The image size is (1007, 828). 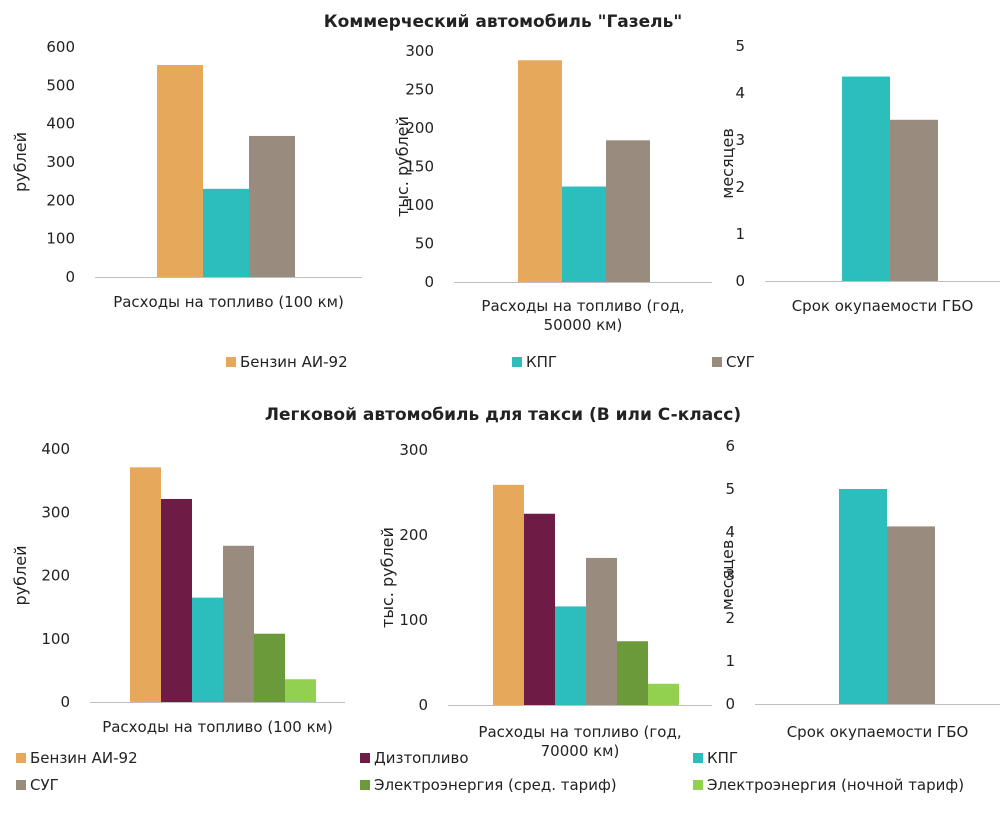 I want to click on legend-item: Электроэнергия (ночной тариф), so click(x=828, y=785).